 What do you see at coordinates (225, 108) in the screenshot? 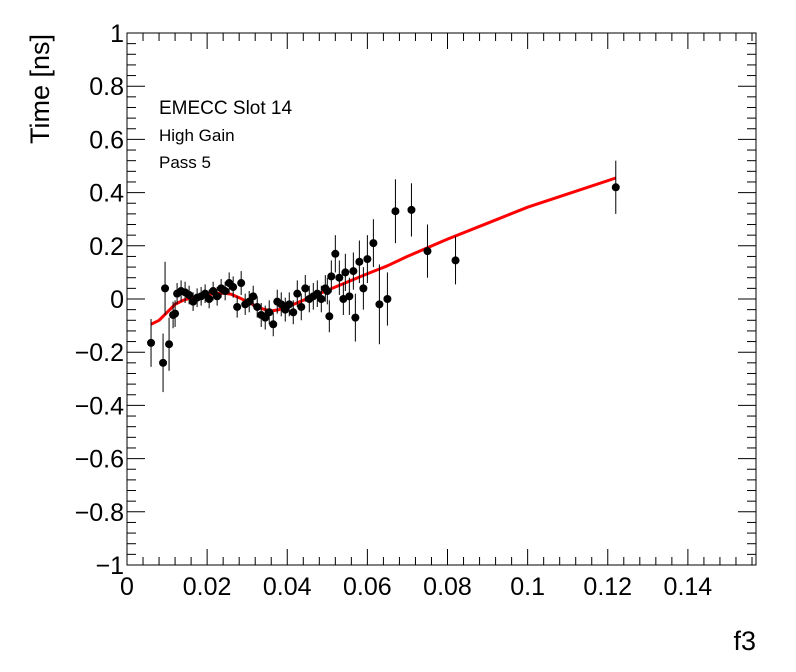
I see `annotation-detector: EMECC Slot 14` at bounding box center [225, 108].